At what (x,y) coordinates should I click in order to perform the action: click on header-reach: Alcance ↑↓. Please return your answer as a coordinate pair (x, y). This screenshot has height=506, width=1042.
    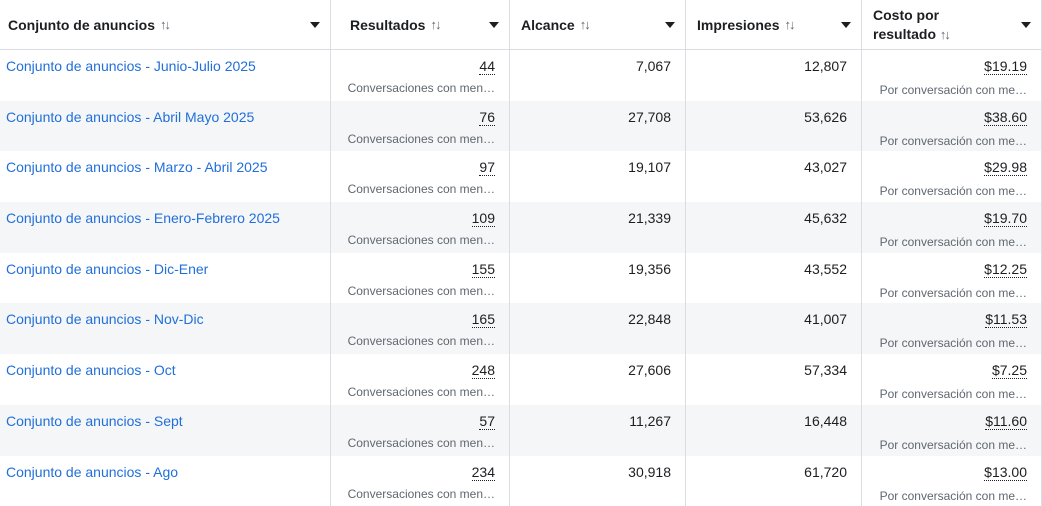
    Looking at the image, I should click on (598, 24).